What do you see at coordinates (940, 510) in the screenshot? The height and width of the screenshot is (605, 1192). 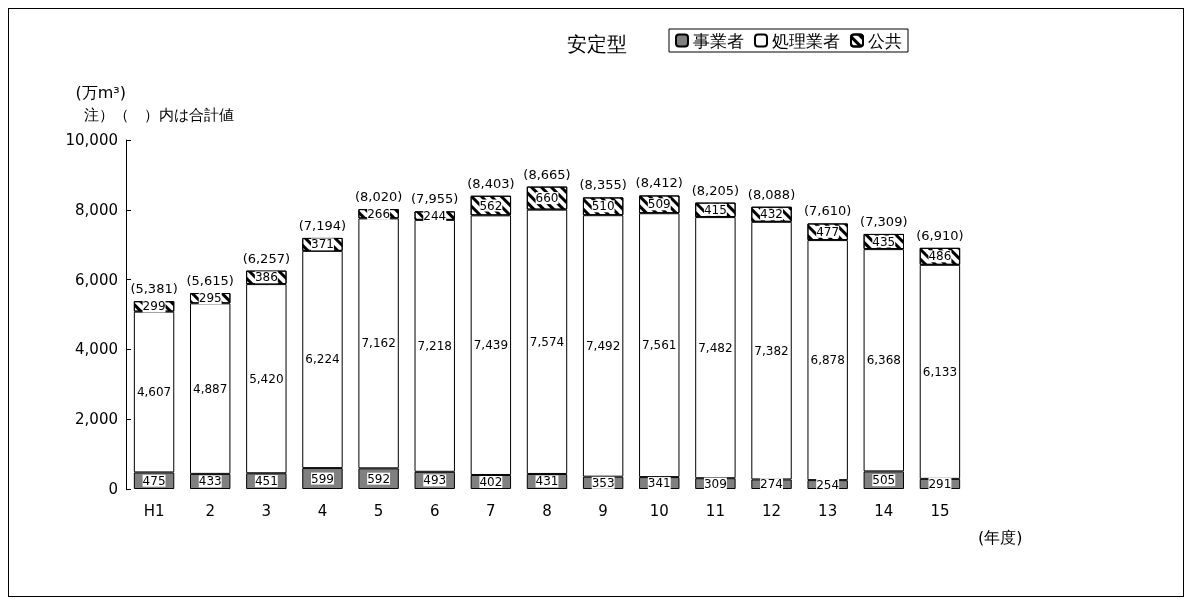 I see `x-tick-label: 15` at bounding box center [940, 510].